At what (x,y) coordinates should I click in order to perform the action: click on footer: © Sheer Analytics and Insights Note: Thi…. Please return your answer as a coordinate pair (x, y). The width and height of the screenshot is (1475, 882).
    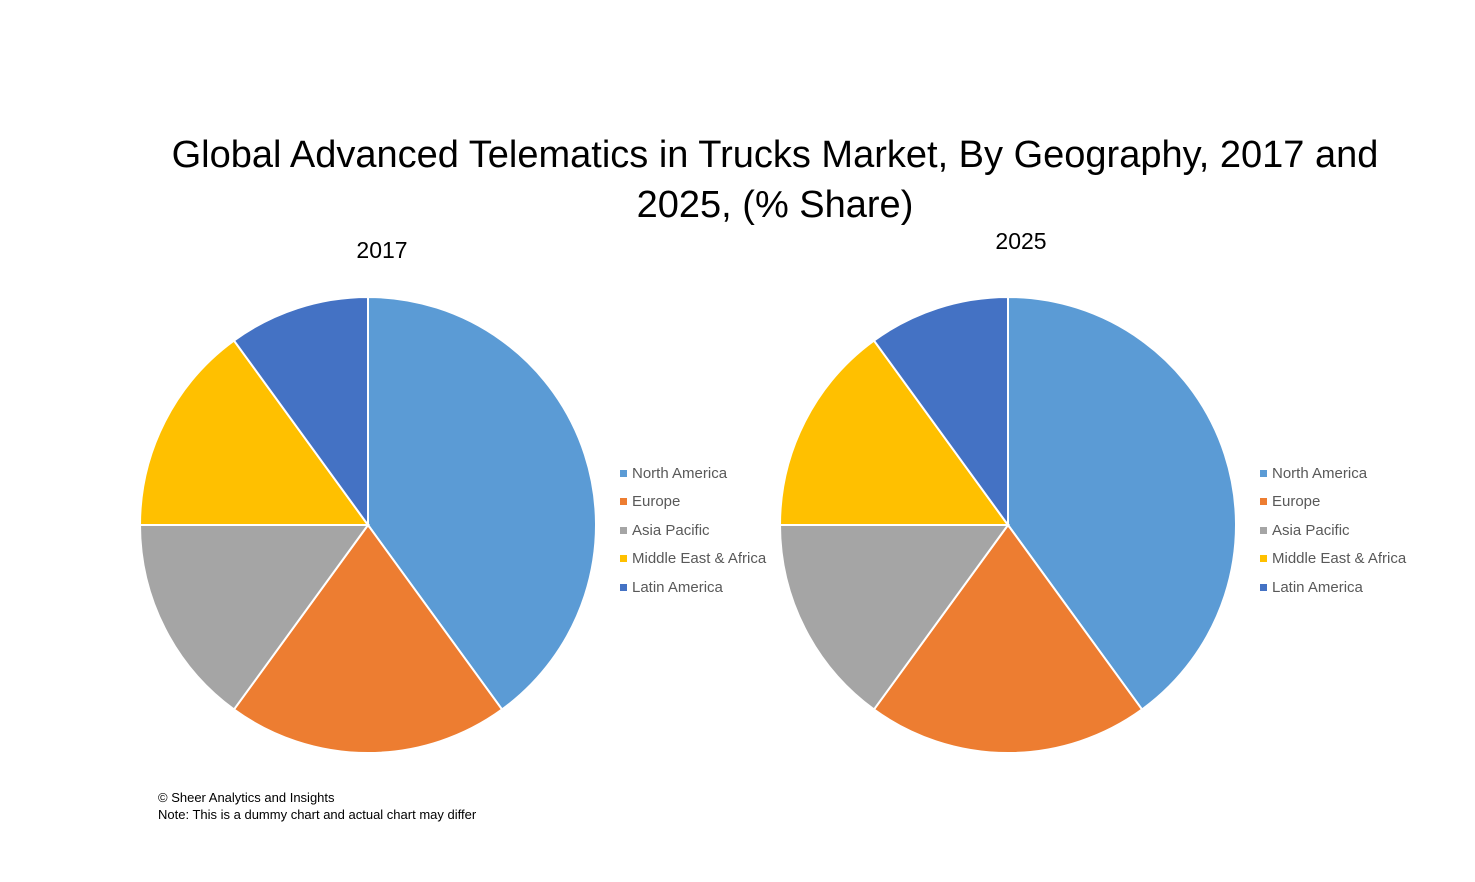
    Looking at the image, I should click on (317, 806).